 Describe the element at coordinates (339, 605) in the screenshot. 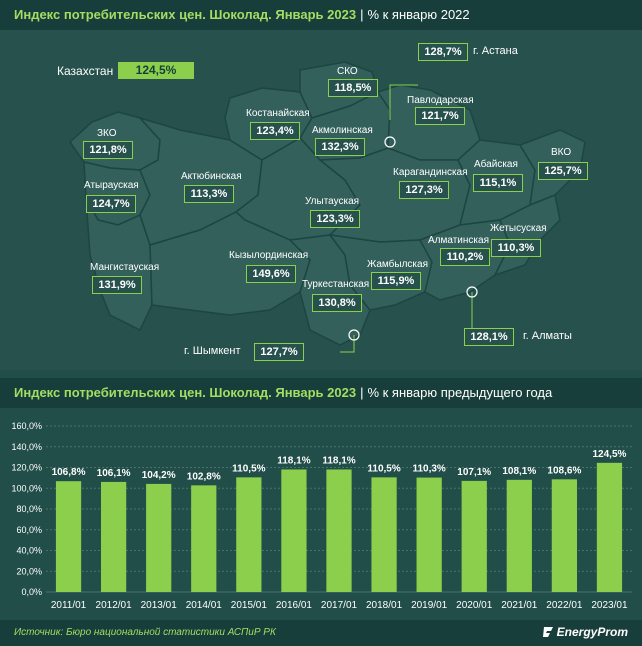

I see `x-tick-label: 2017/01` at that location.